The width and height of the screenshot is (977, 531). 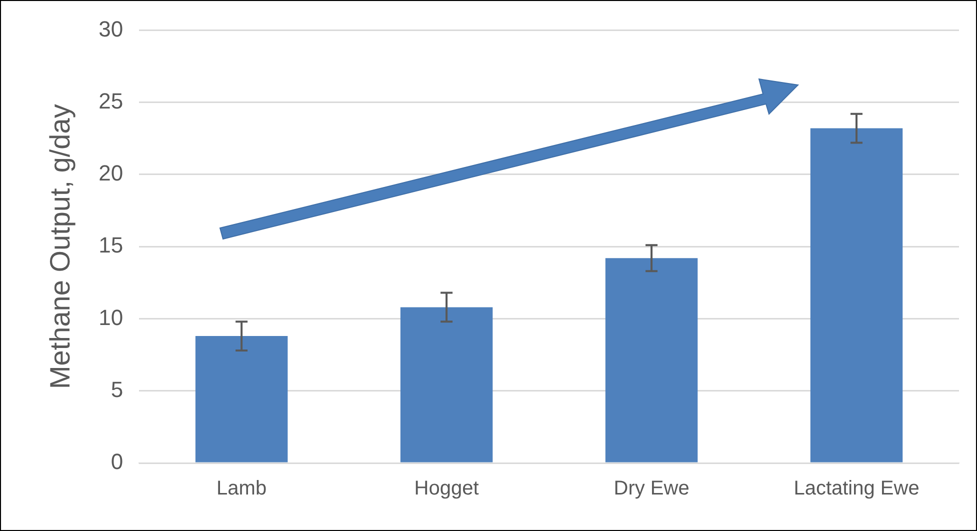 I want to click on y-tick-label: 25, so click(x=111, y=101).